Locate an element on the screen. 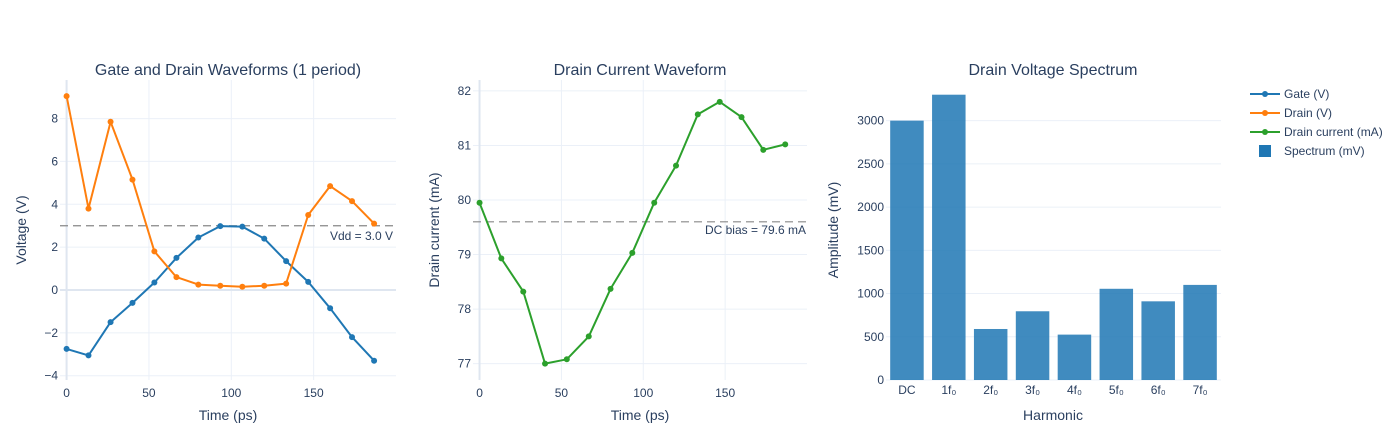 This screenshot has width=1400, height=440. y-tick-label: −4 is located at coordinates (51, 376).